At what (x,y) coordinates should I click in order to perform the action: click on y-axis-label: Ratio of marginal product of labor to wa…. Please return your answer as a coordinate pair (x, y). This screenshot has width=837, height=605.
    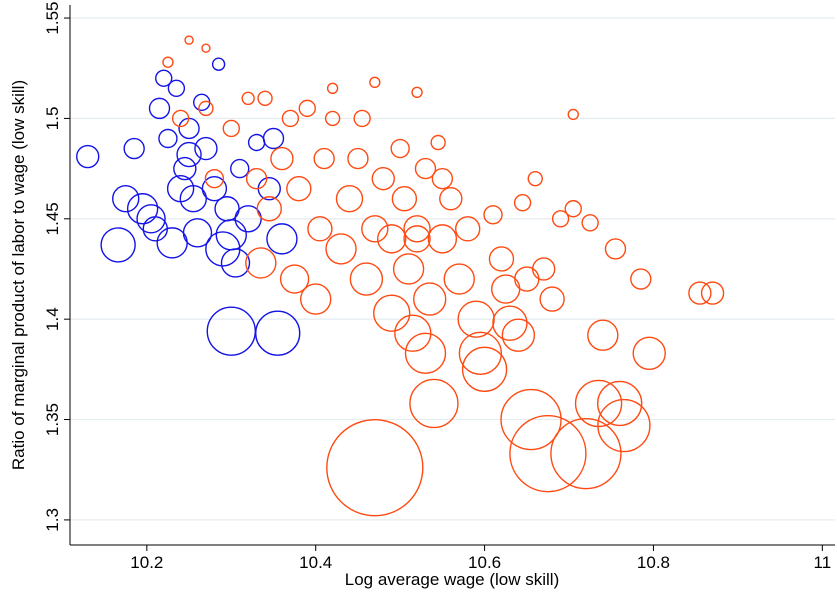
    Looking at the image, I should click on (18, 275).